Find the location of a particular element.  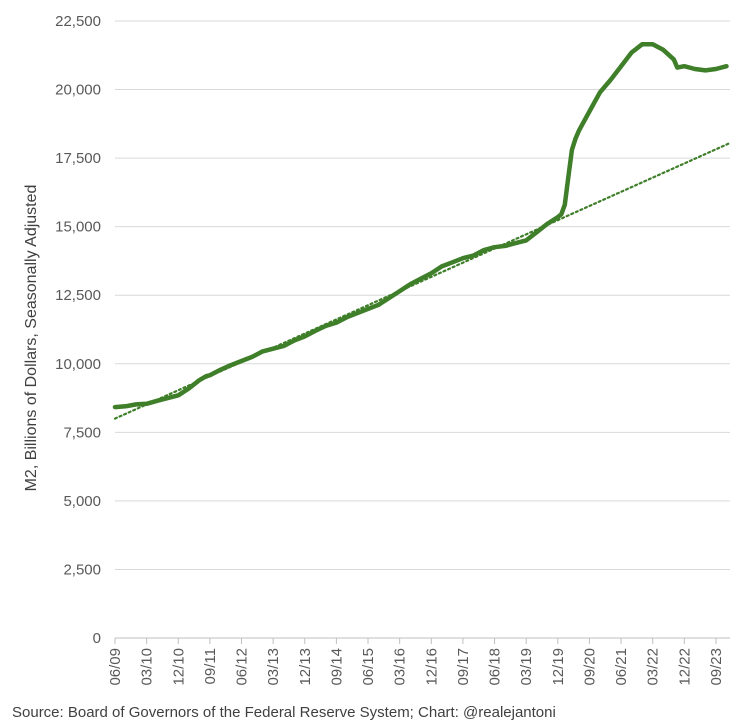

x-tick-label: 06/15 is located at coordinates (368, 667).